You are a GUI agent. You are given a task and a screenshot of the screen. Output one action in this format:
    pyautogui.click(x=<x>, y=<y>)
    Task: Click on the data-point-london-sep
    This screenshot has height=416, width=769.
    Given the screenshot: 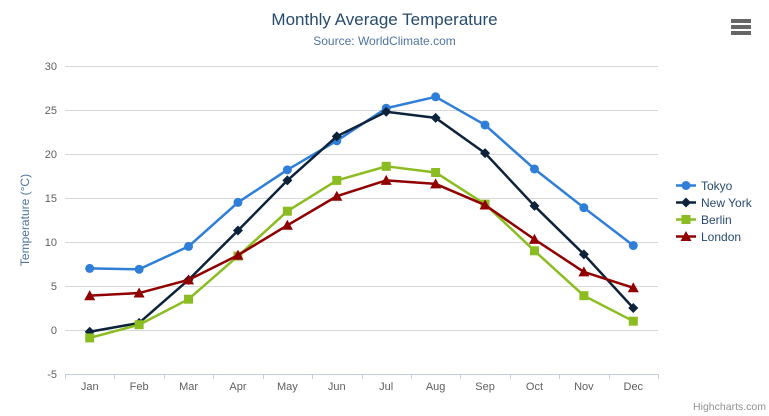 What is the action you would take?
    pyautogui.click(x=485, y=204)
    